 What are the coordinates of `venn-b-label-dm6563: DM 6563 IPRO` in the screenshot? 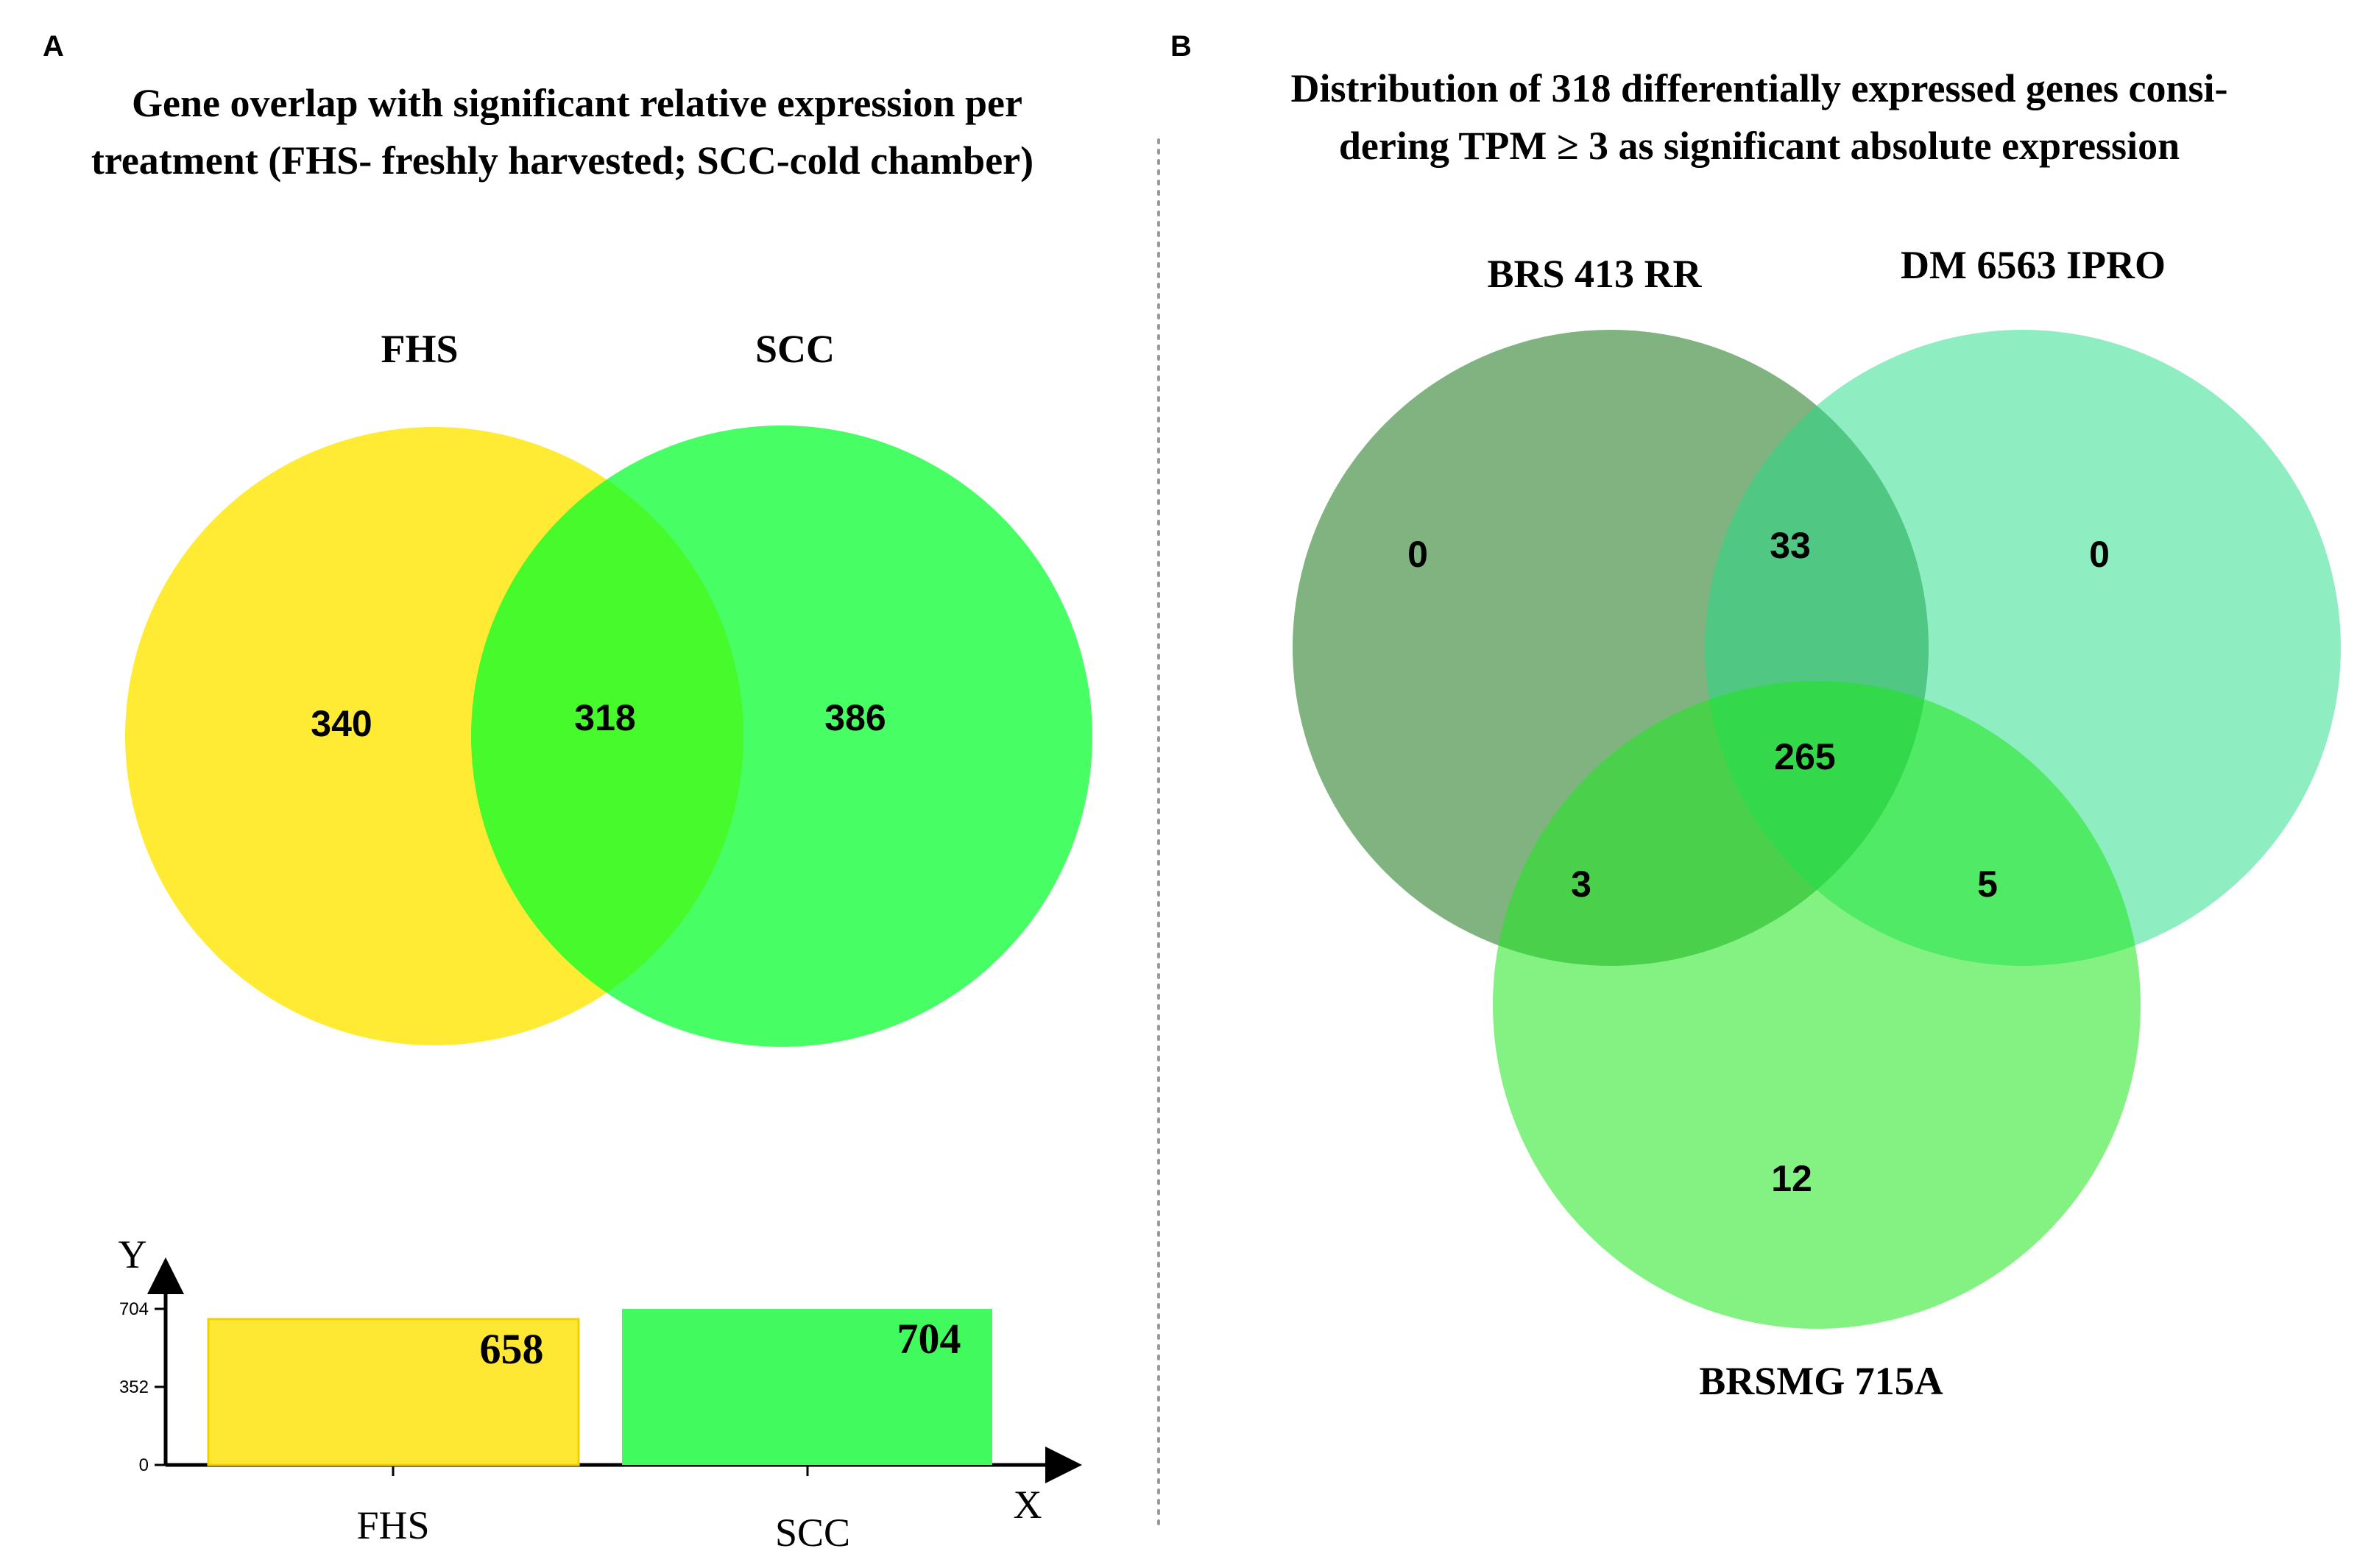 It's located at (2033, 265).